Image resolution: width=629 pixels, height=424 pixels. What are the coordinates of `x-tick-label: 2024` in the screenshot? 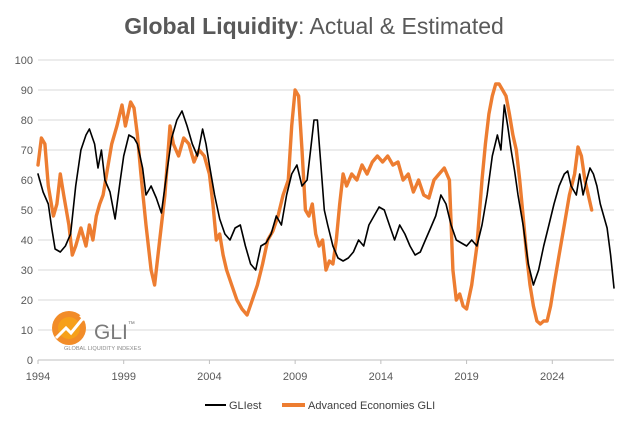 It's located at (552, 377).